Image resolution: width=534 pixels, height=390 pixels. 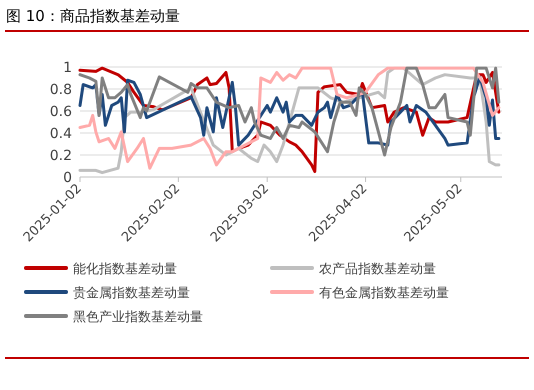 I want to click on legend-label: 有色金属指数基差动量, so click(x=384, y=293).